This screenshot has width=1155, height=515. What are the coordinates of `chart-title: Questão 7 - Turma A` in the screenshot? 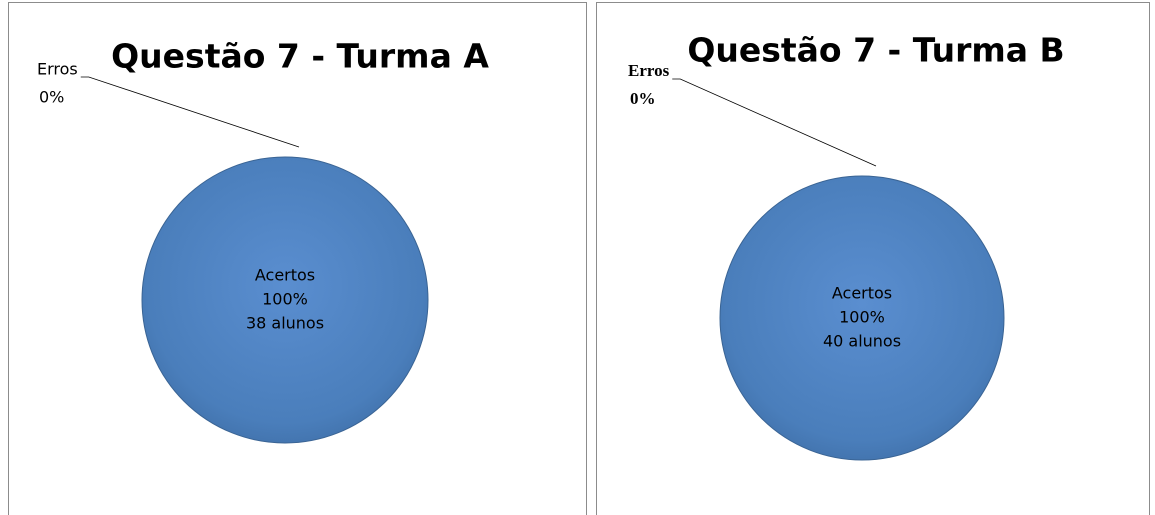 It's located at (300, 56).